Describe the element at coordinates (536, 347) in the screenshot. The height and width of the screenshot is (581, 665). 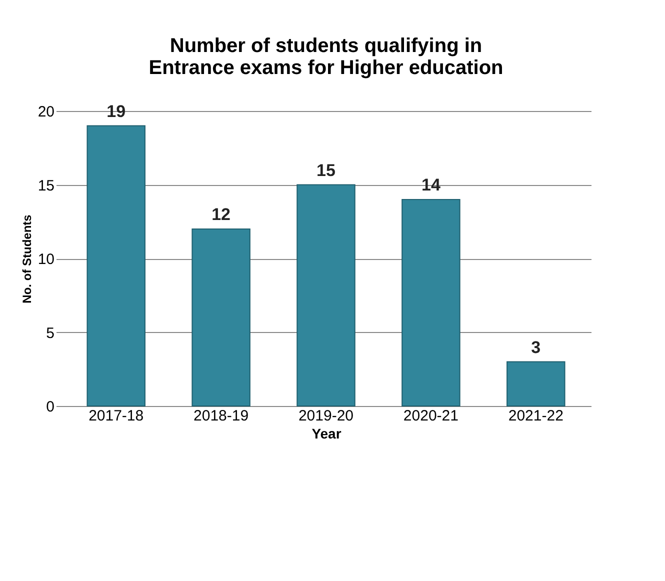
I see `data-label: 3` at that location.